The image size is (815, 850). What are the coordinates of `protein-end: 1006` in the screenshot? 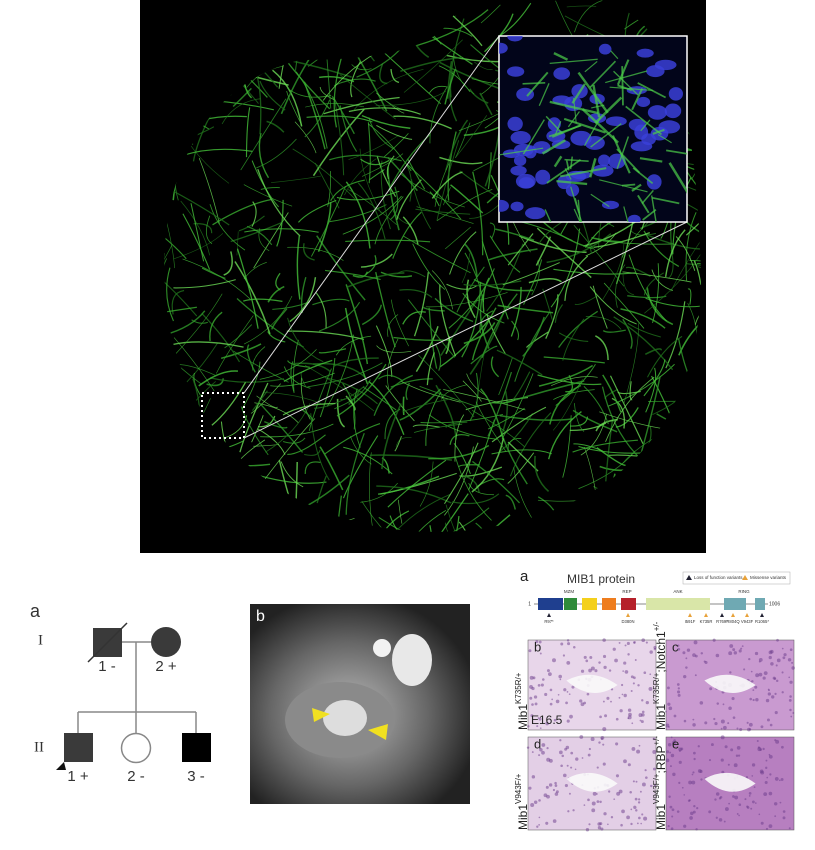 It's located at (774, 604).